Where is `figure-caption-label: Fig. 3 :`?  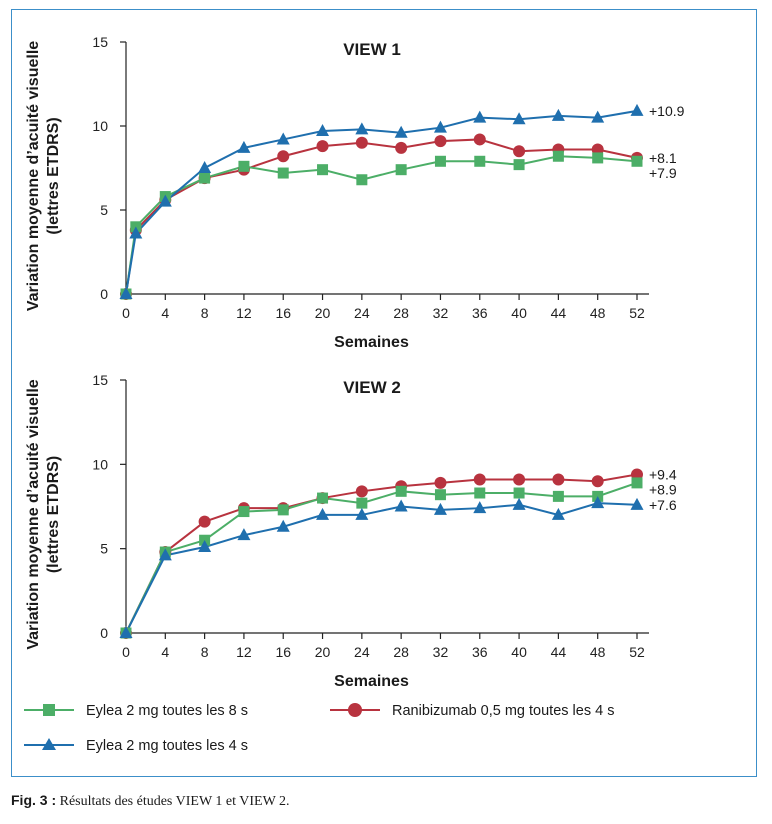
figure-caption-label: Fig. 3 : is located at coordinates (34, 800).